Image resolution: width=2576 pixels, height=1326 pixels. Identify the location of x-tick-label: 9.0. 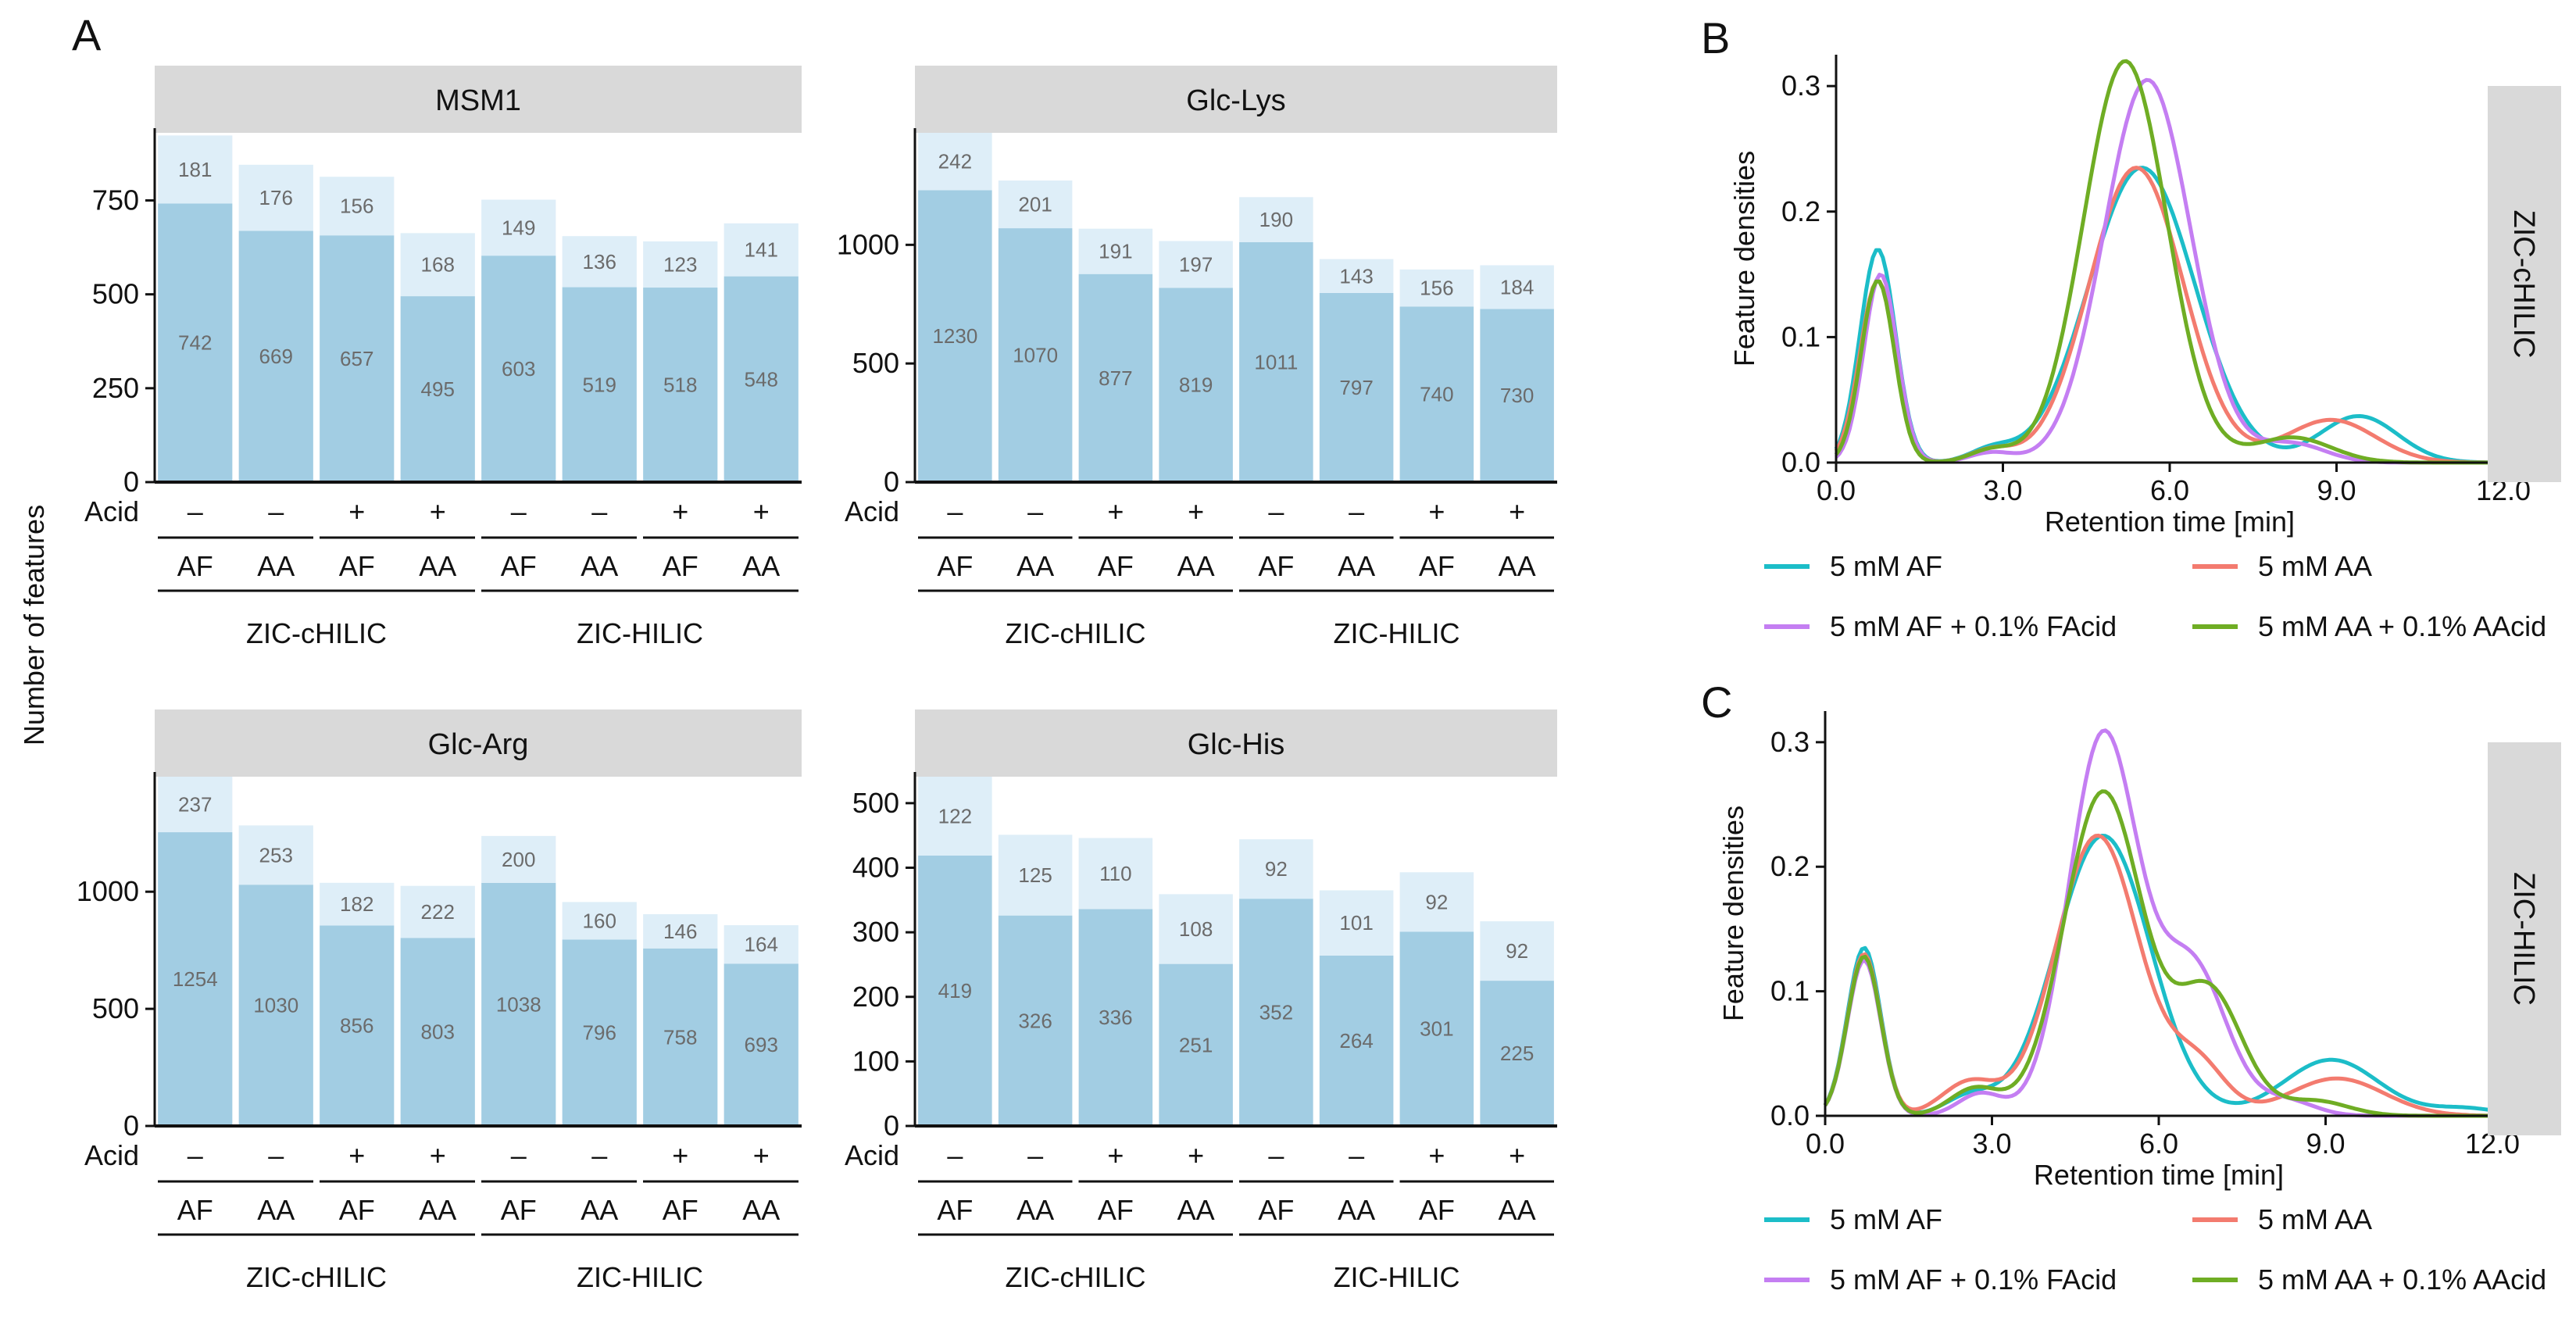
(2337, 490).